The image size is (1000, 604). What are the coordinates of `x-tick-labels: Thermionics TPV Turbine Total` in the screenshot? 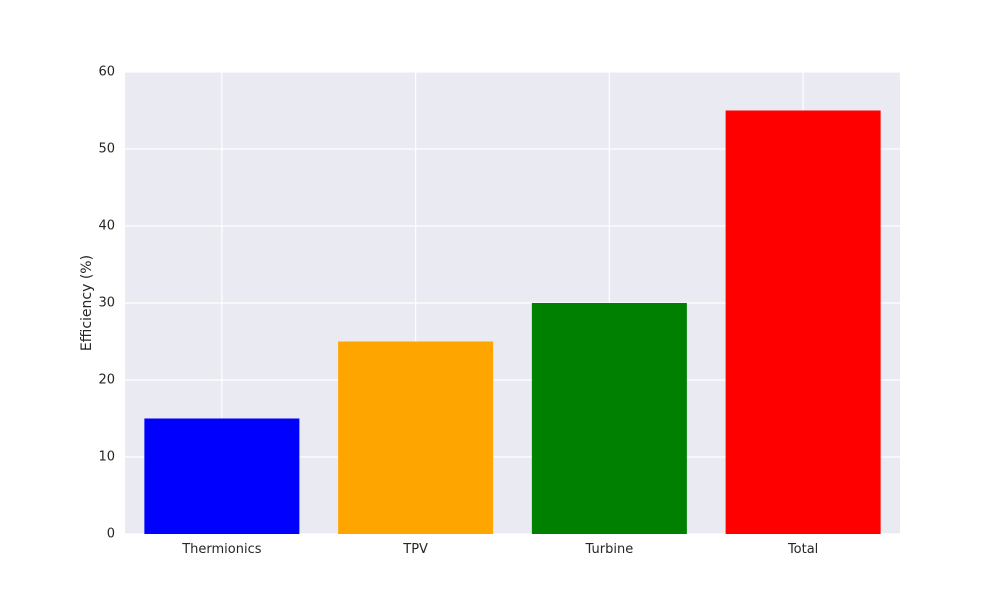 It's located at (499, 549).